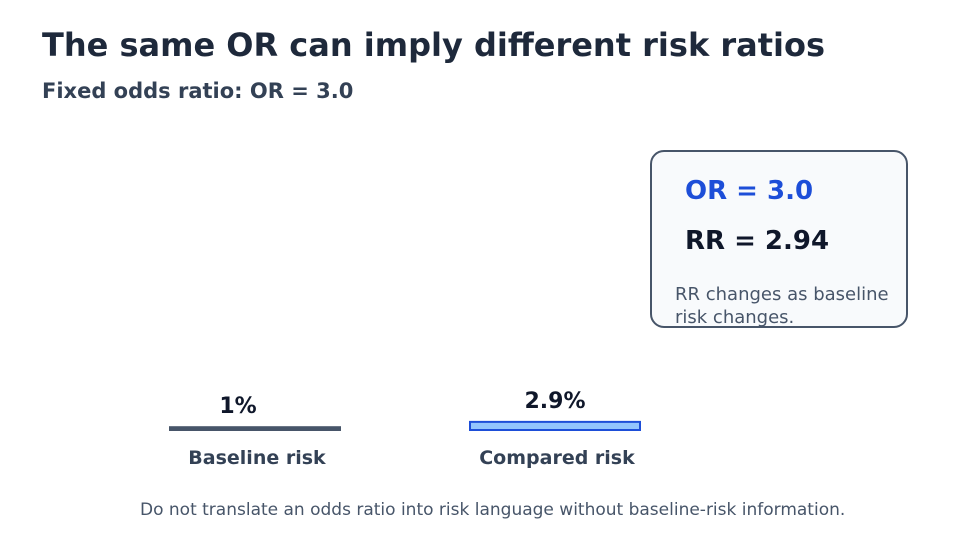 This screenshot has height=540, width=960. What do you see at coordinates (557, 458) in the screenshot?
I see `category-label-compared-risk: Compared risk` at bounding box center [557, 458].